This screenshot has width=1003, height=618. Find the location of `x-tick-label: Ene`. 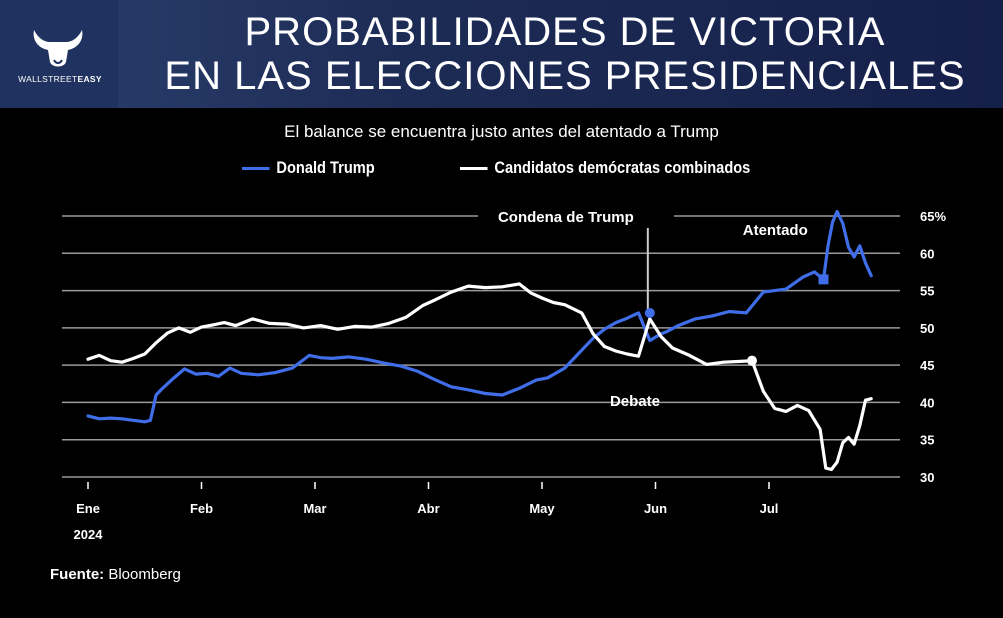

x-tick-label: Ene is located at coordinates (88, 508).